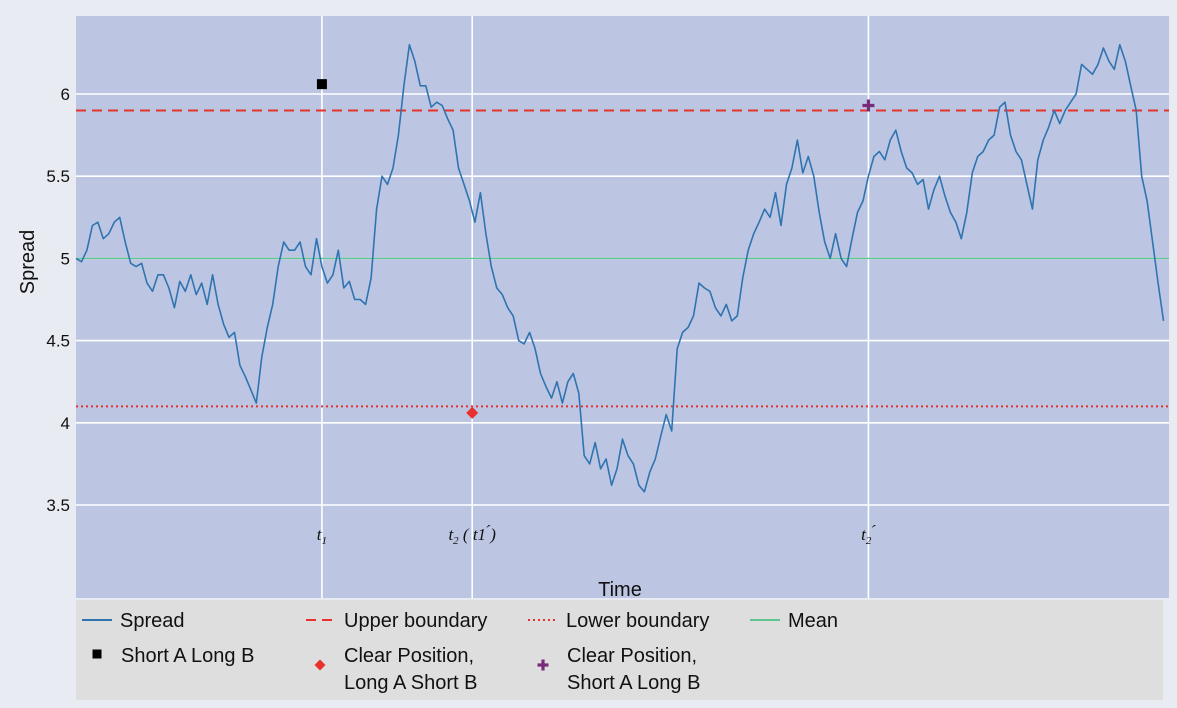 This screenshot has width=1177, height=708. What do you see at coordinates (472, 535) in the screenshot?
I see `x-tick-label: t2 ( t1 ́)` at bounding box center [472, 535].